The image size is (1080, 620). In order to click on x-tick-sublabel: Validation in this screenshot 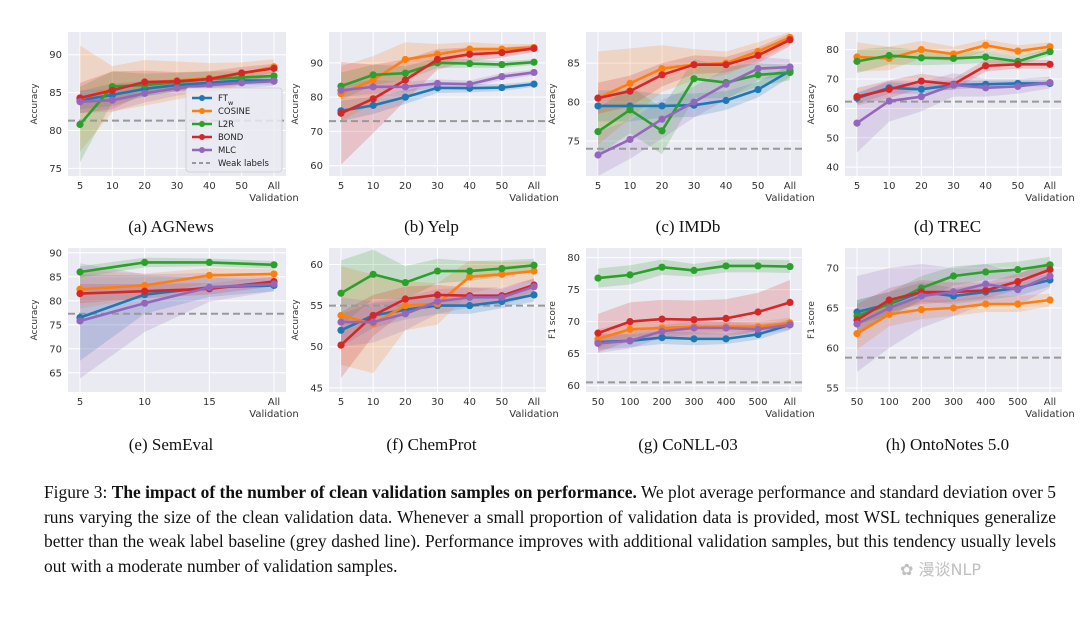, I will do `click(1049, 198)`.